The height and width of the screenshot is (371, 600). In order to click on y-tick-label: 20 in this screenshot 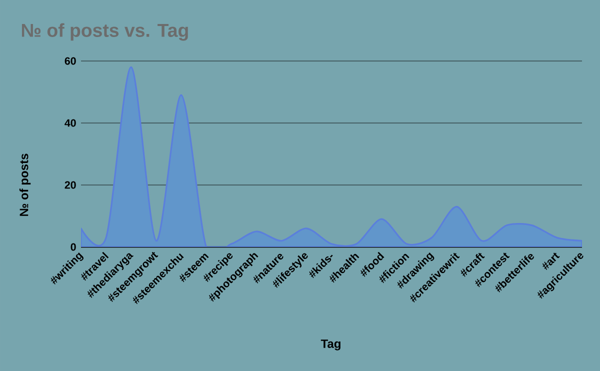, I will do `click(70, 185)`.